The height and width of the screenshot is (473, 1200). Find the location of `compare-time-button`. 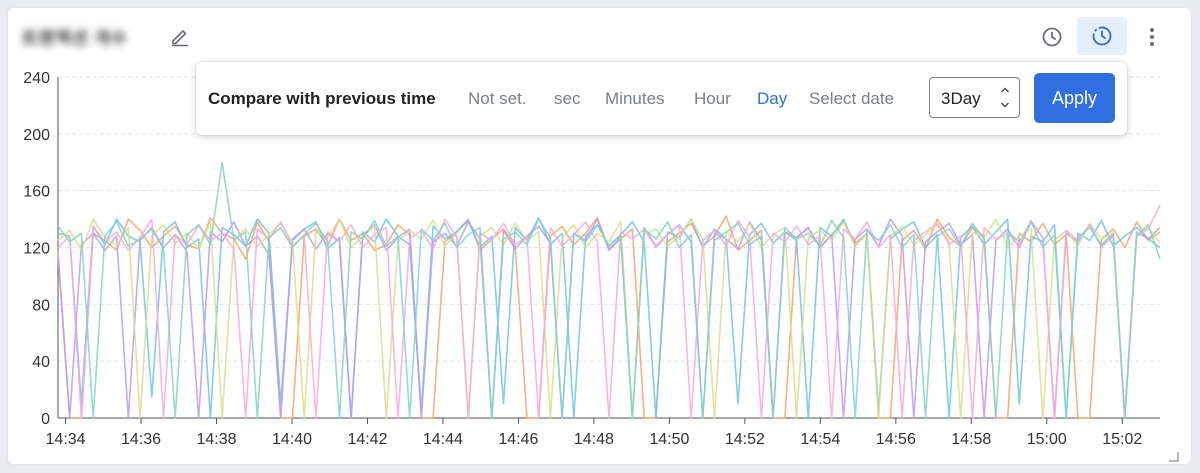

compare-time-button is located at coordinates (1102, 36).